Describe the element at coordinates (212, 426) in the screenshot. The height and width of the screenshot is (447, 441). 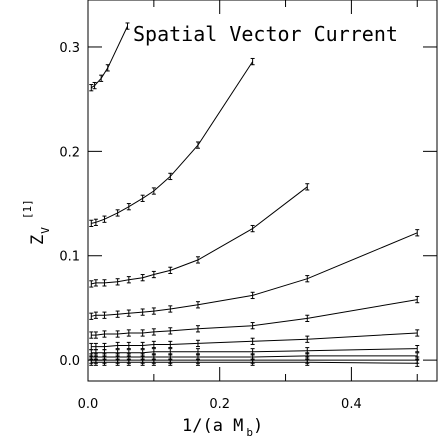
I see `x-axis-label-main: 1/(a M` at that location.